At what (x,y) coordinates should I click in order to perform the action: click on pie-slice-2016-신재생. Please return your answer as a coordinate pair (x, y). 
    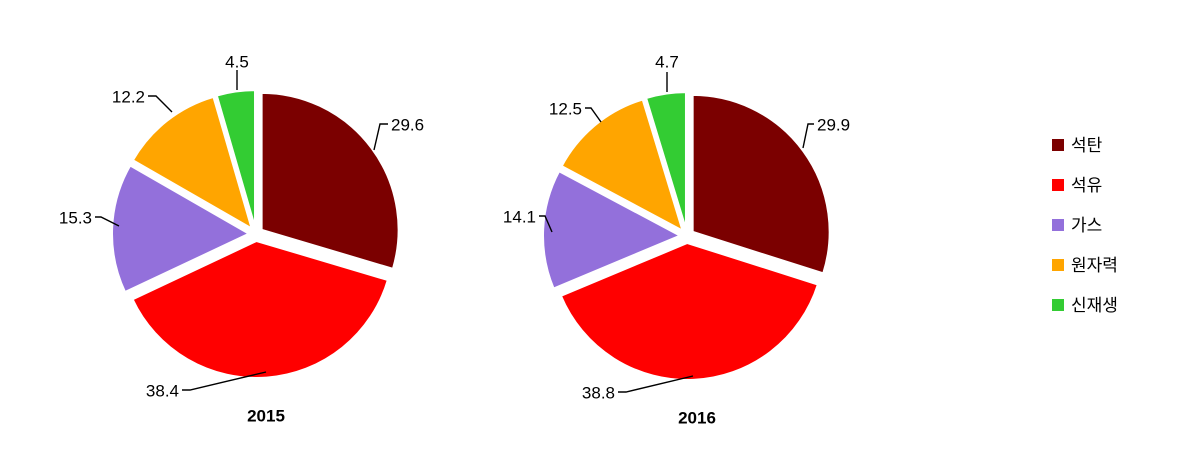
    Looking at the image, I should click on (665, 160).